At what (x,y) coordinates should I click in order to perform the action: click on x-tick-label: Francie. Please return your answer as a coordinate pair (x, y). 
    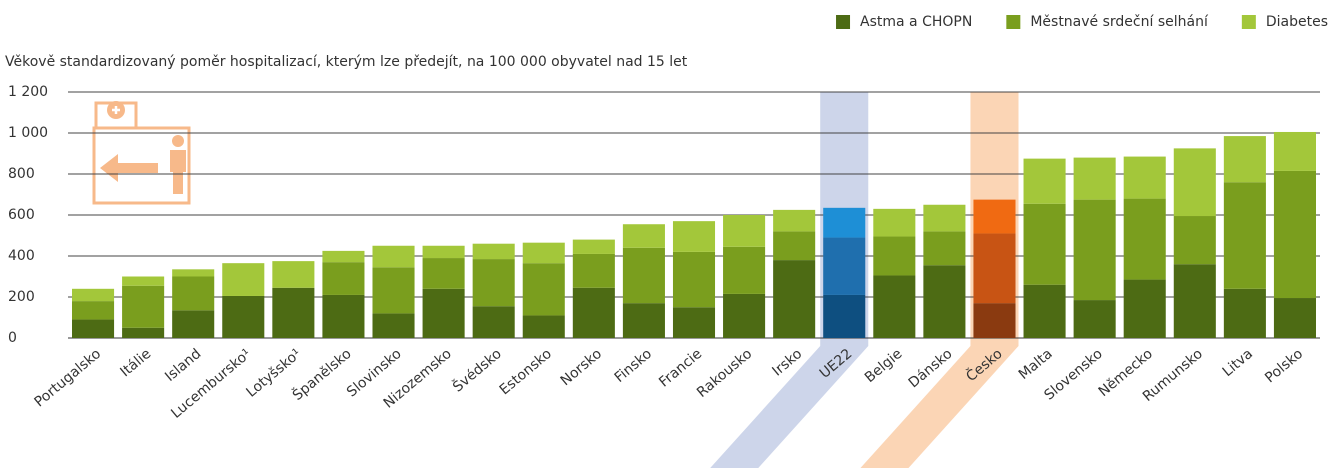
    Looking at the image, I should click on (680, 368).